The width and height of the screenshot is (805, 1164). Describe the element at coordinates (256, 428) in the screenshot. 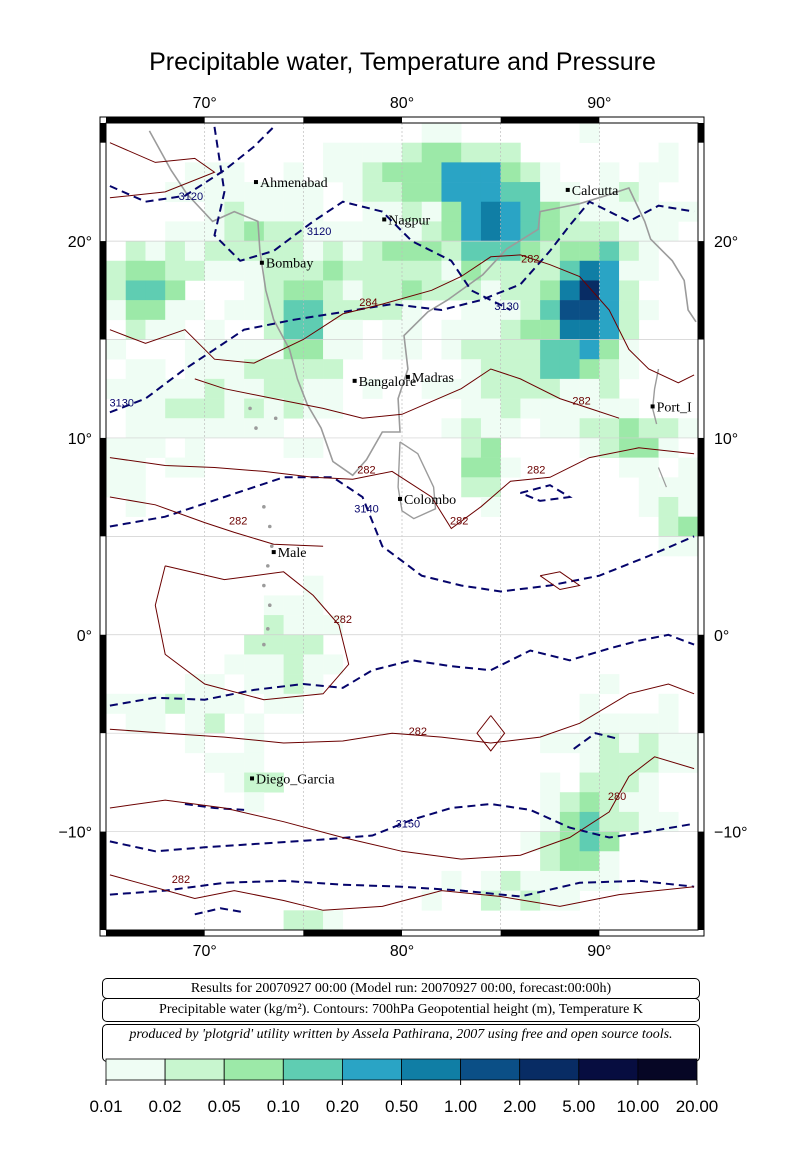

I see `island-dot` at that location.